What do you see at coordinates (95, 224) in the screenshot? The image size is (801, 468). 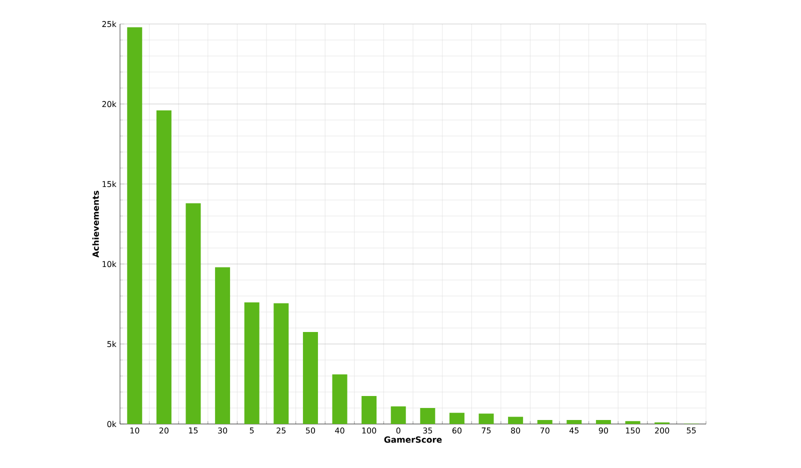 I see `y-axis-title: Achievements` at bounding box center [95, 224].